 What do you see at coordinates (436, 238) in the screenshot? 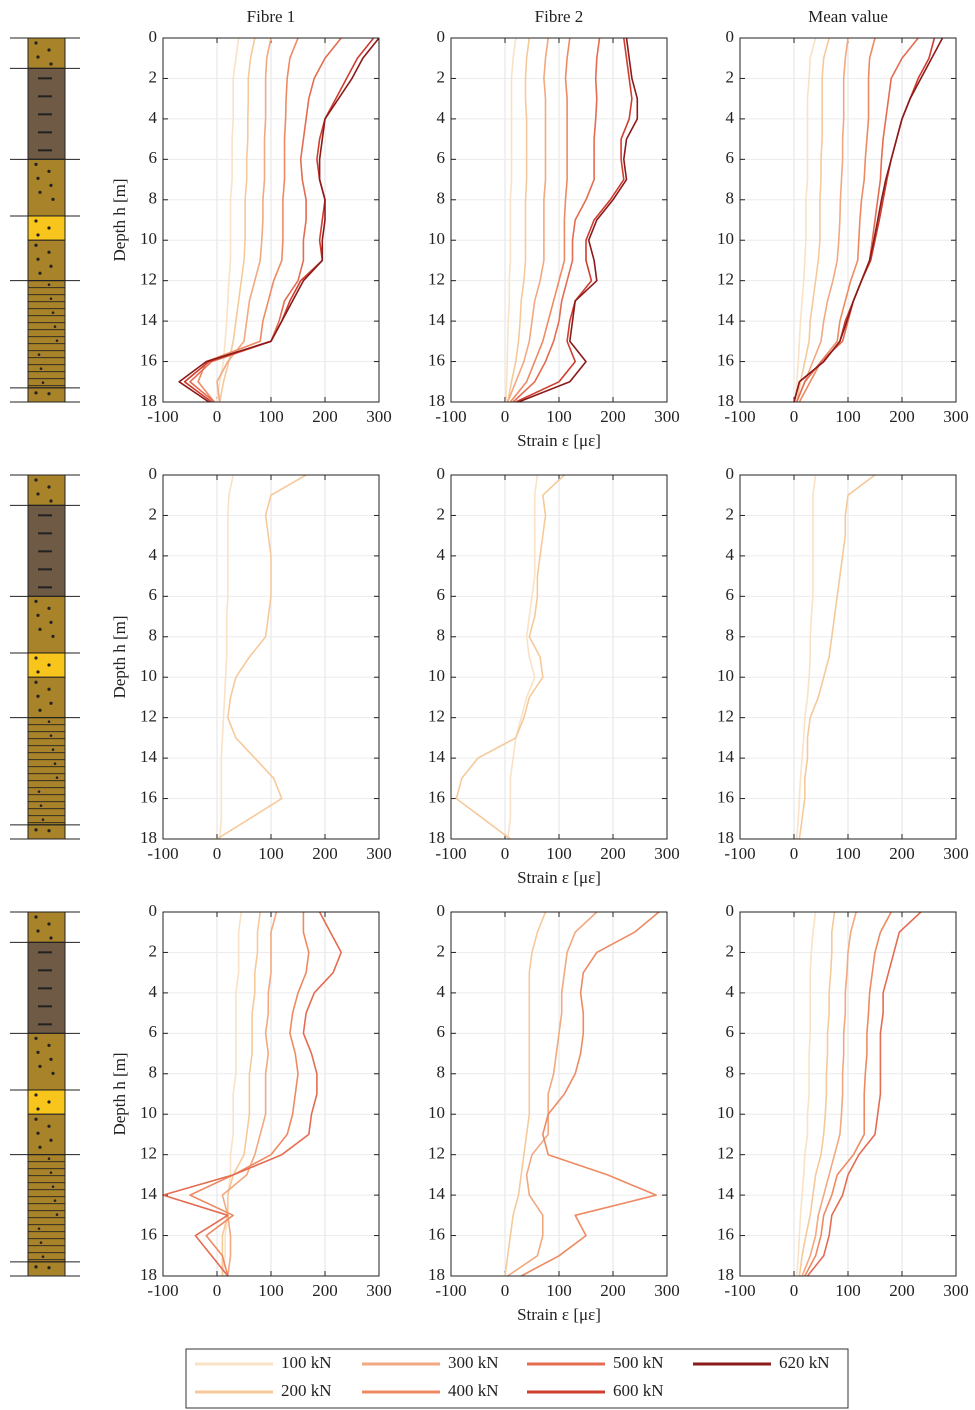
I see `y-tick-label: 10` at bounding box center [436, 238].